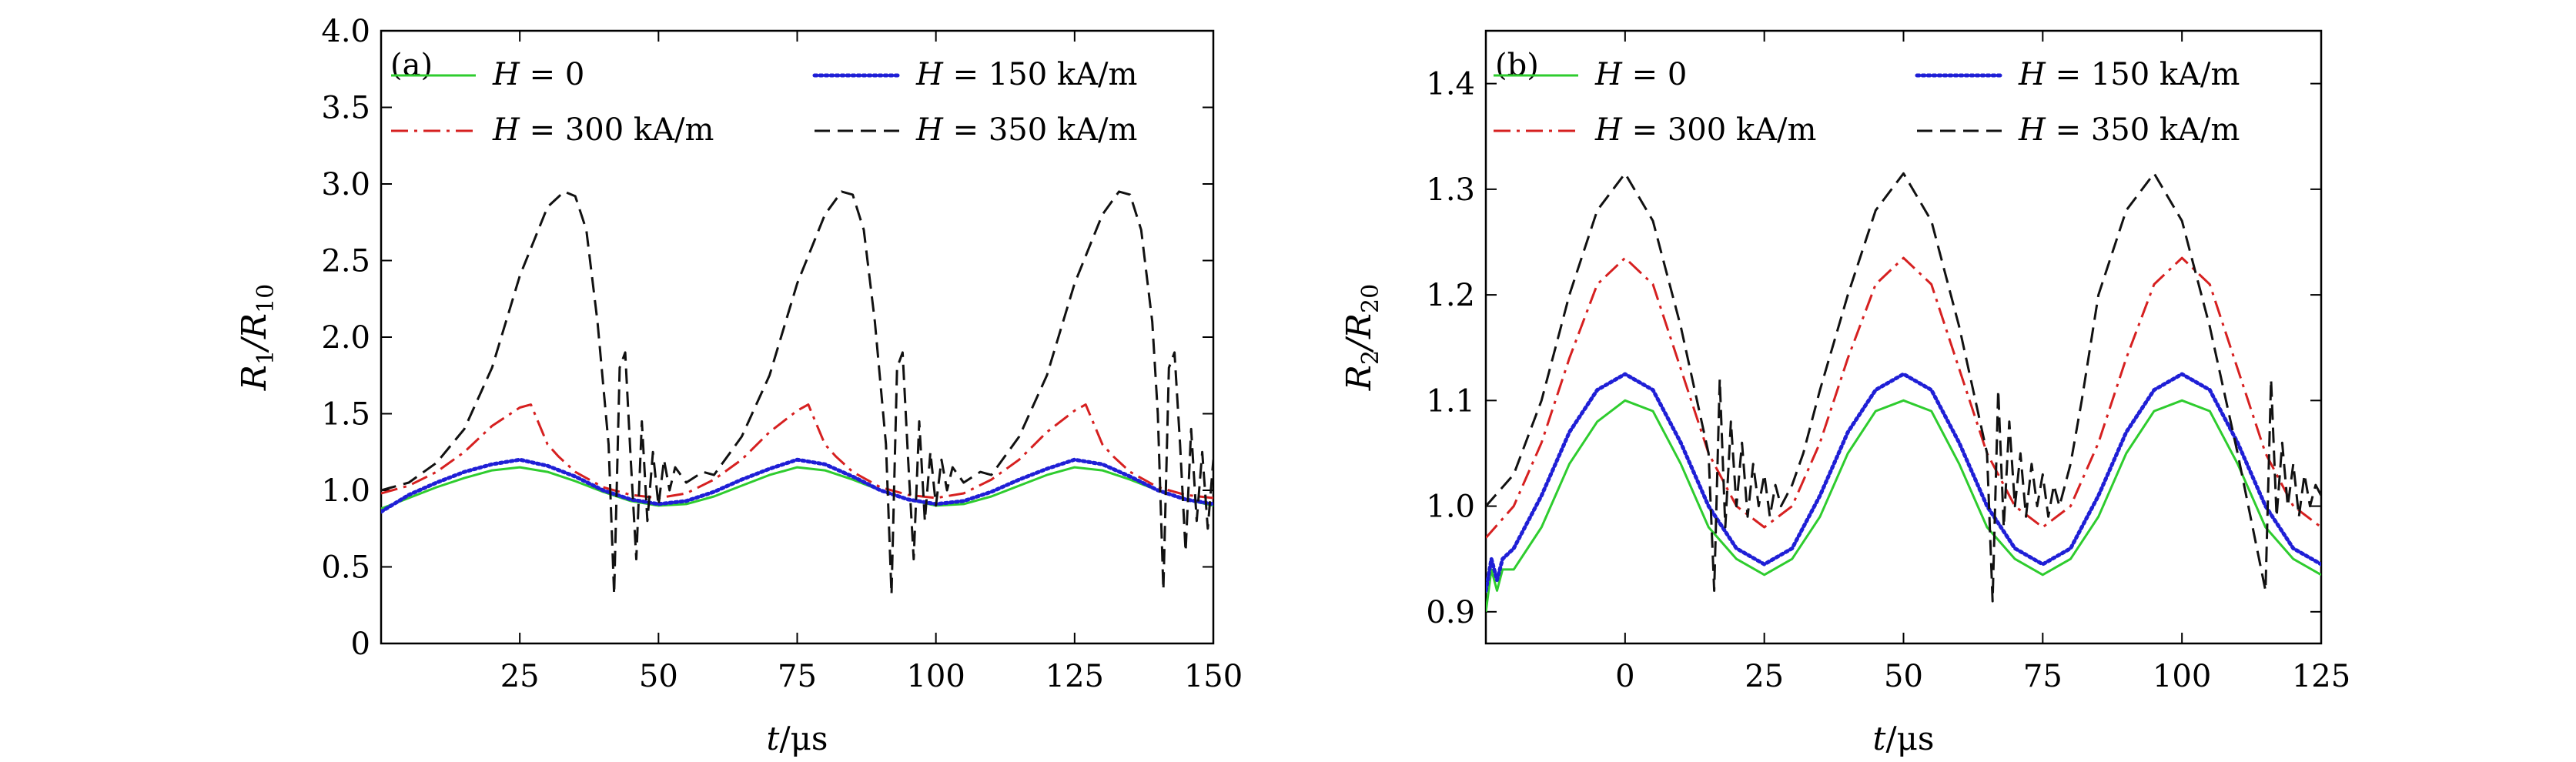  I want to click on y-tick-label: 3.0, so click(346, 184).